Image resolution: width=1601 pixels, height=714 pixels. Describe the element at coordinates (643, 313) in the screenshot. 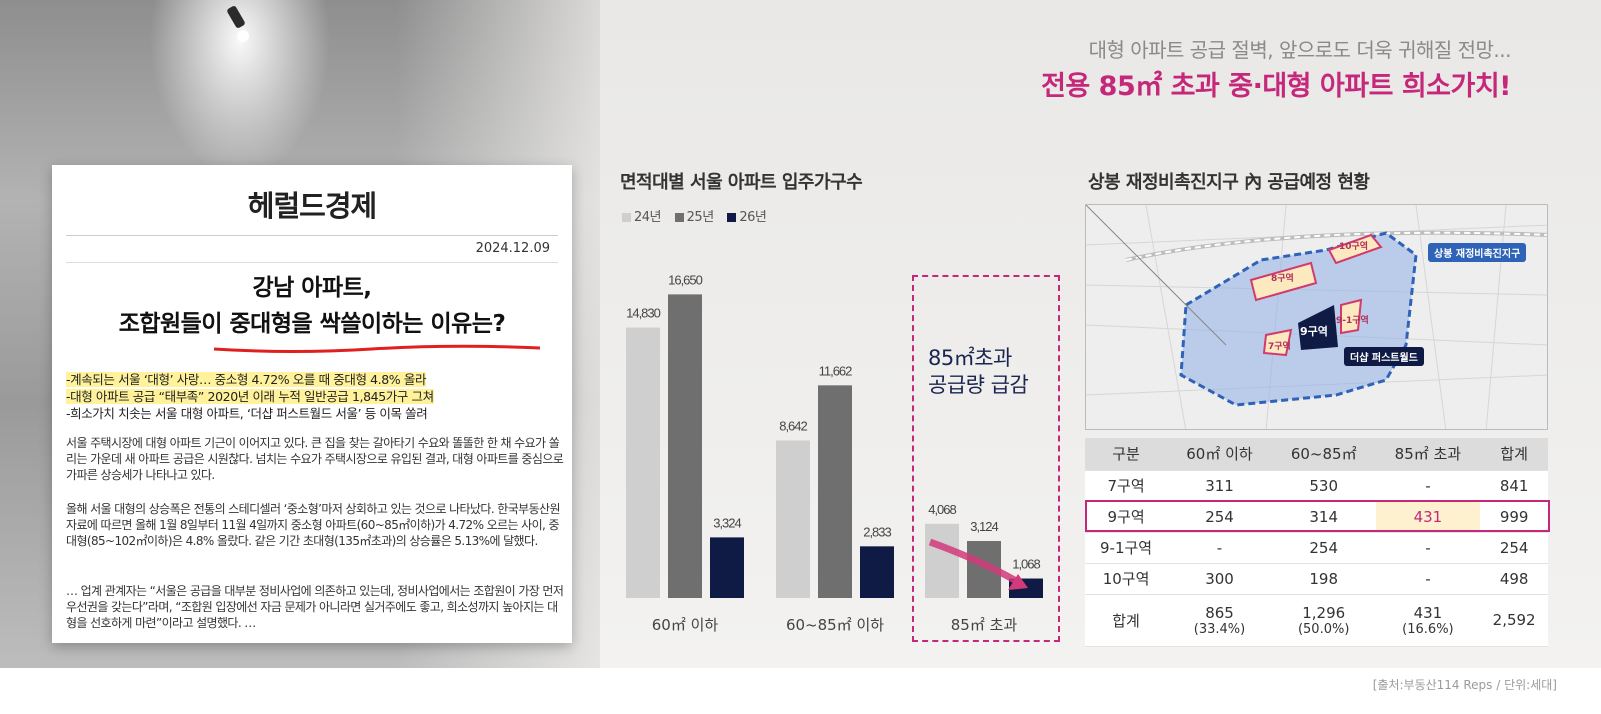

I see `data-label: 14,830` at that location.